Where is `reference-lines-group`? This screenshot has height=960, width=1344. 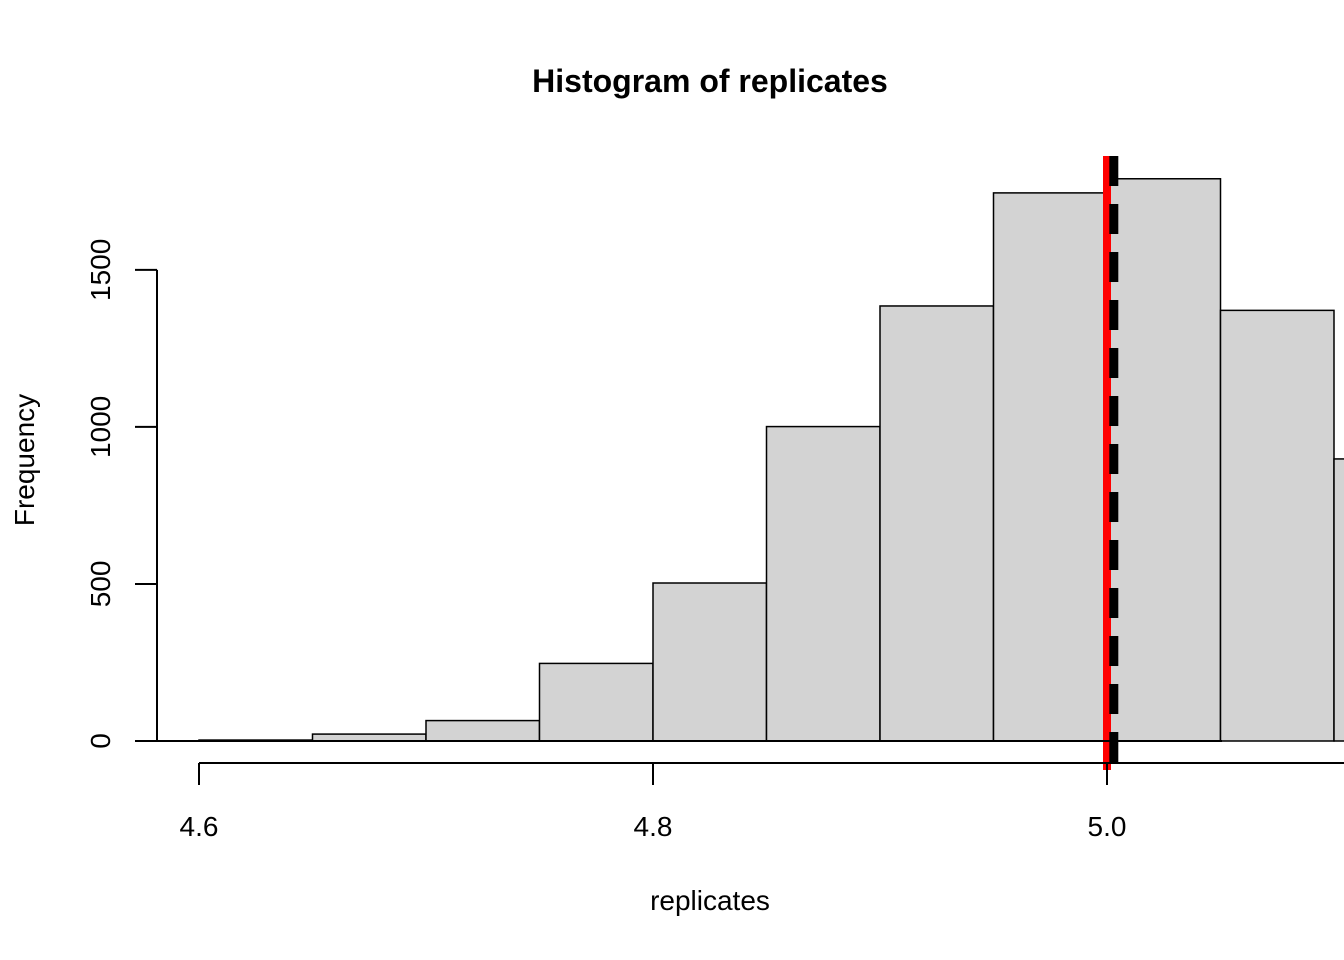
reference-lines-group is located at coordinates (1111, 463).